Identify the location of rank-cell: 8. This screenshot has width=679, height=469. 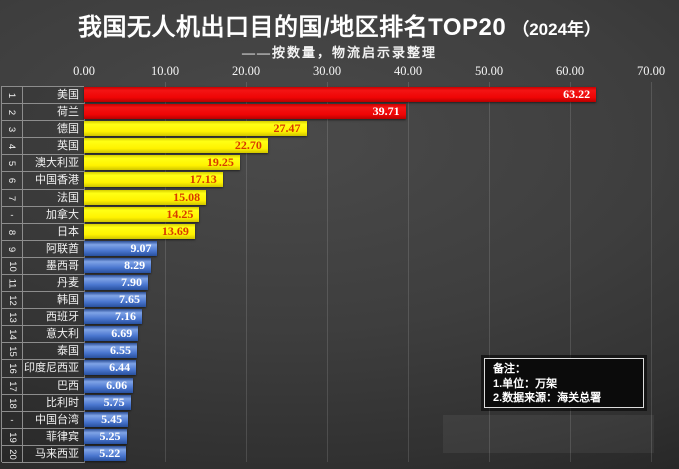
(12, 232).